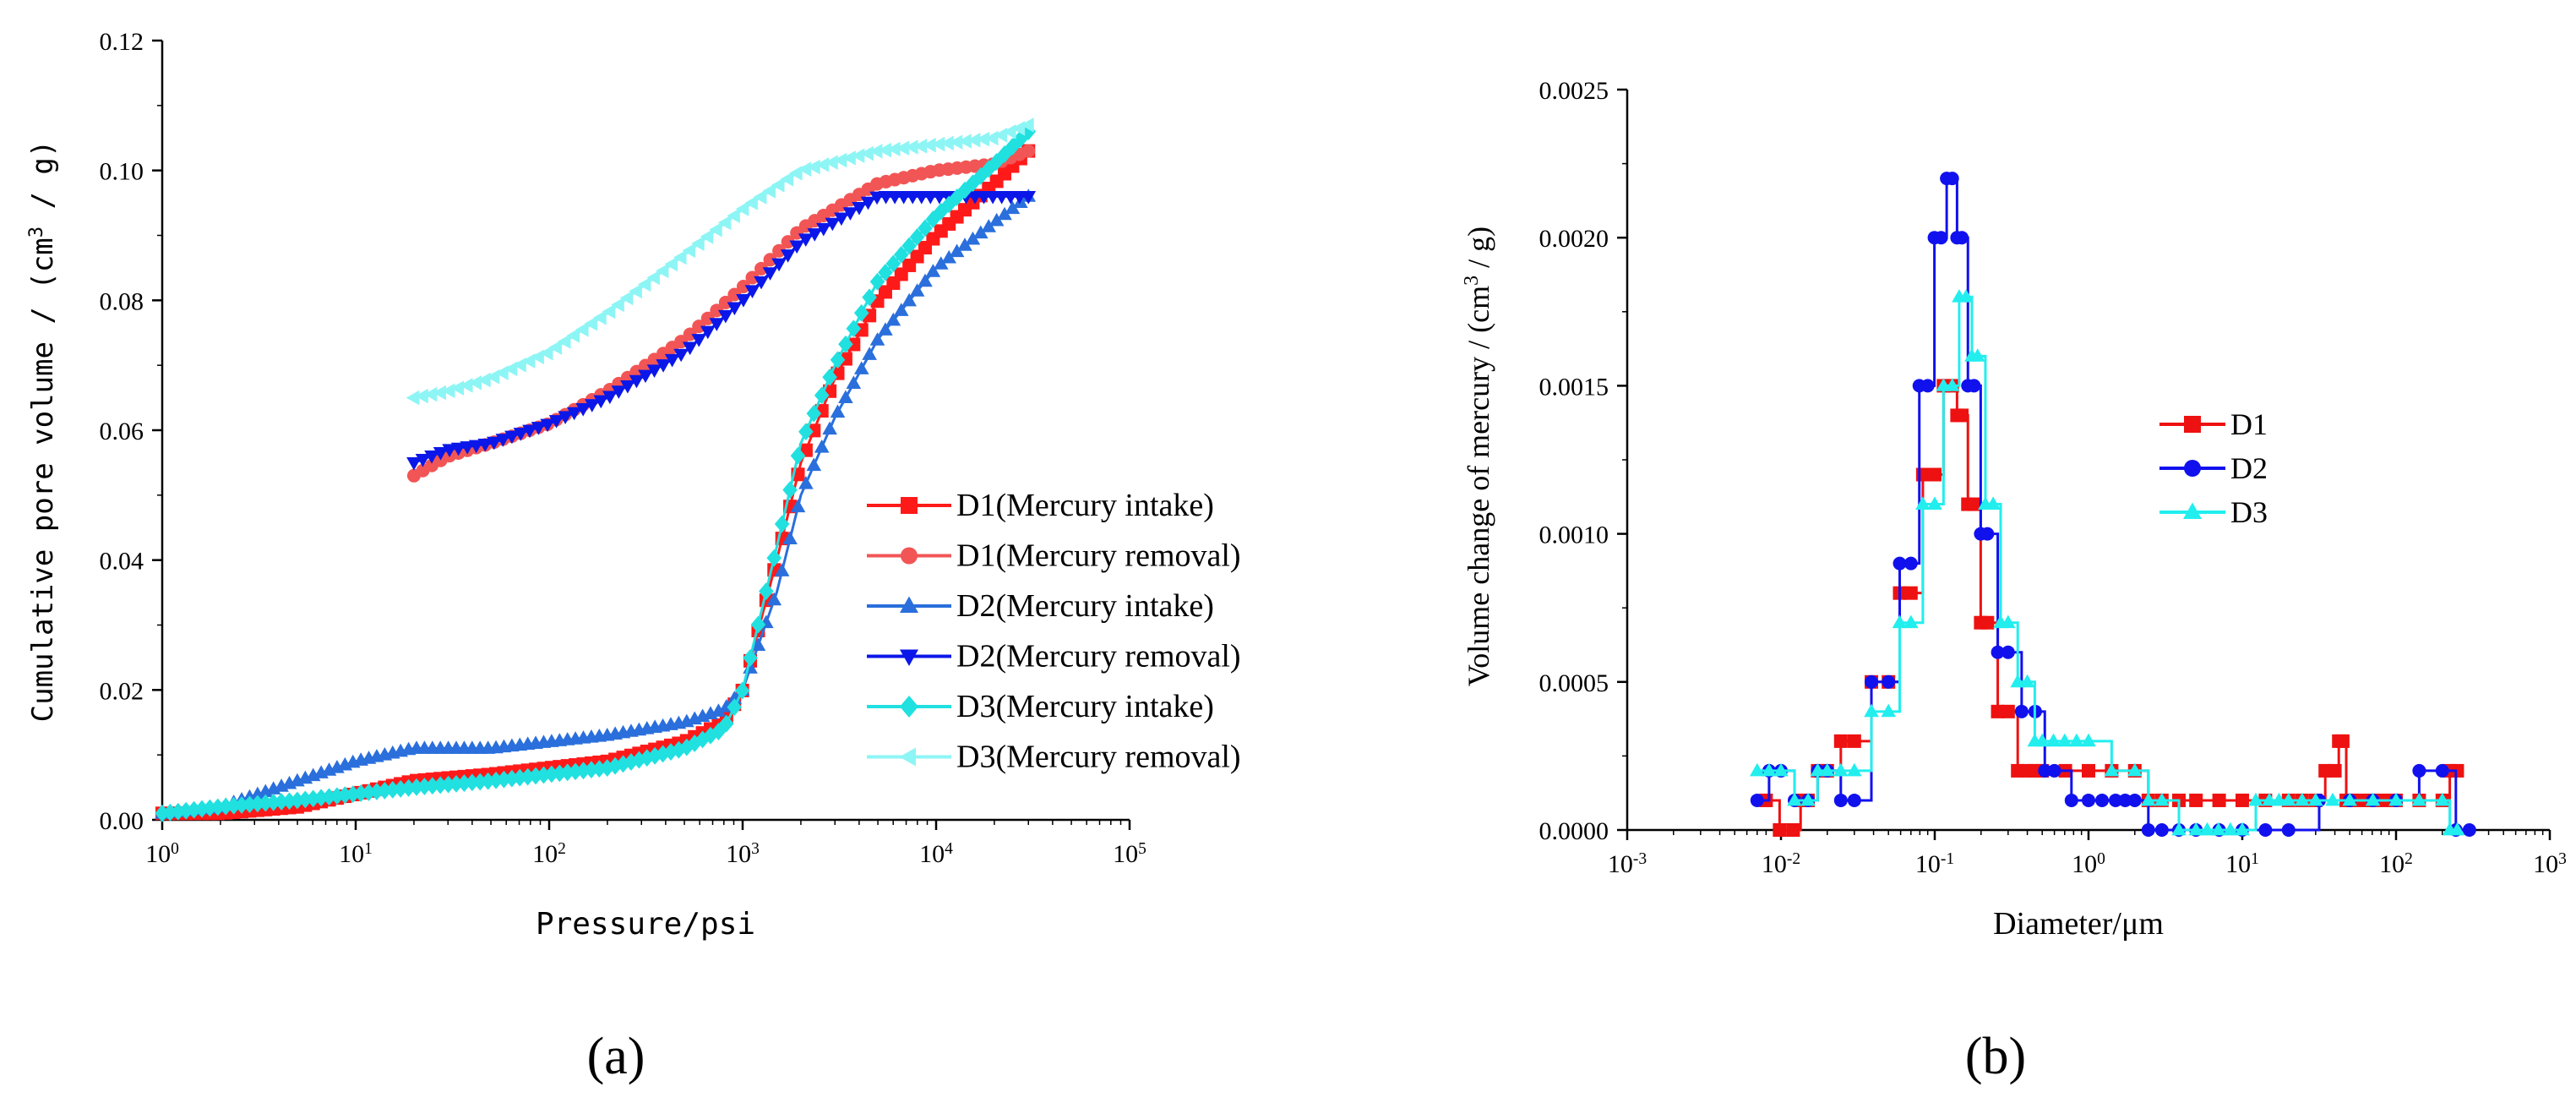 The height and width of the screenshot is (1103, 2576). I want to click on y-tick-label: 0.0015, so click(1574, 387).